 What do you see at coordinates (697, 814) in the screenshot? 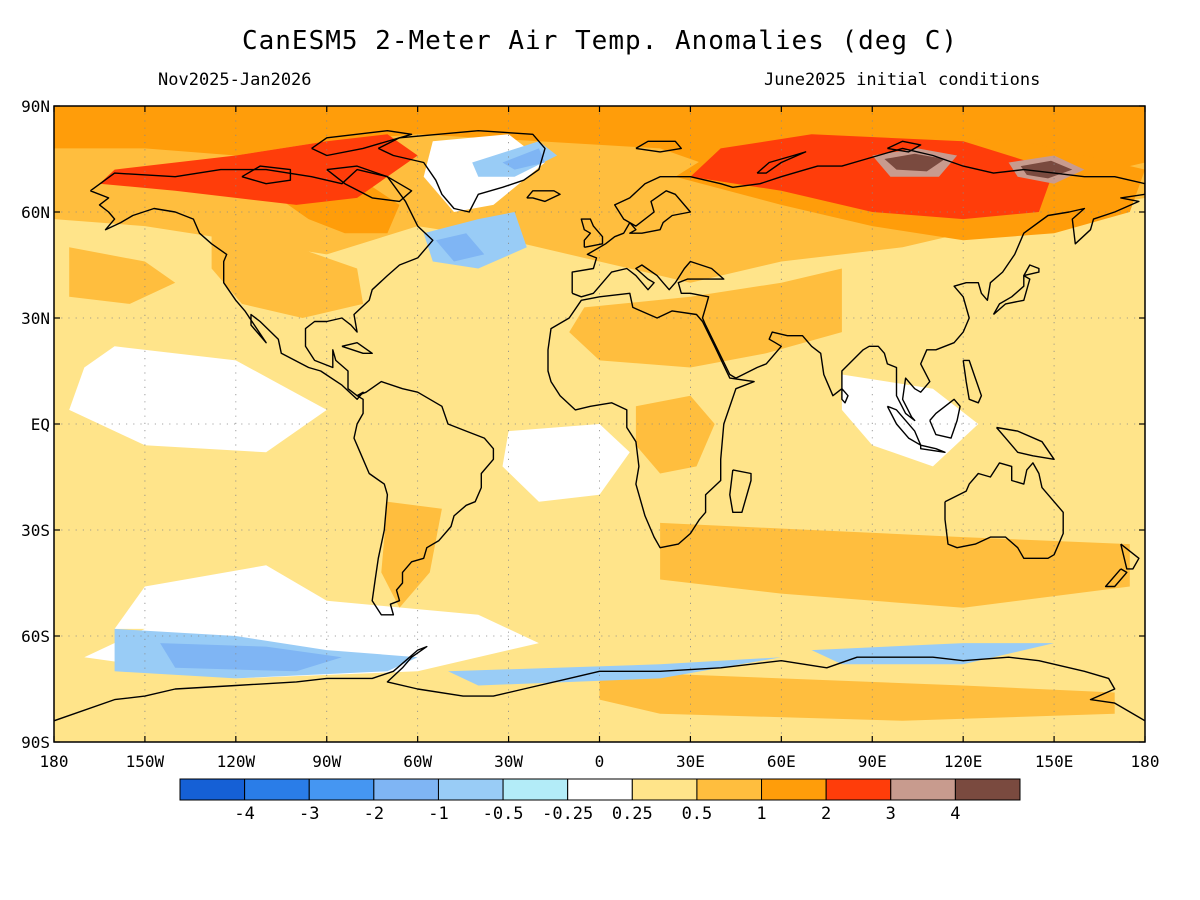
I see `colorbar-label: 0.5` at bounding box center [697, 814].